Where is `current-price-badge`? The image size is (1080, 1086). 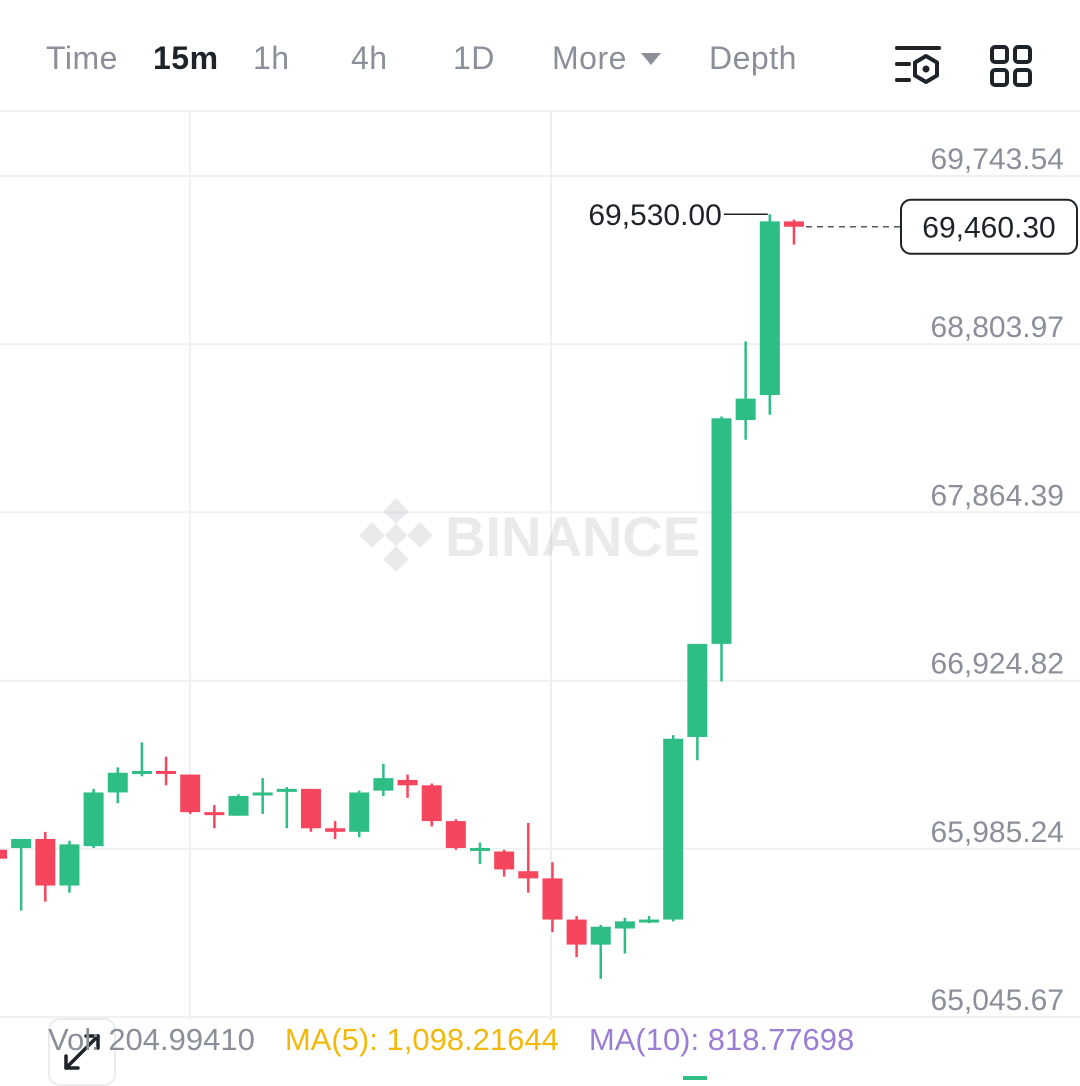 current-price-badge is located at coordinates (989, 226).